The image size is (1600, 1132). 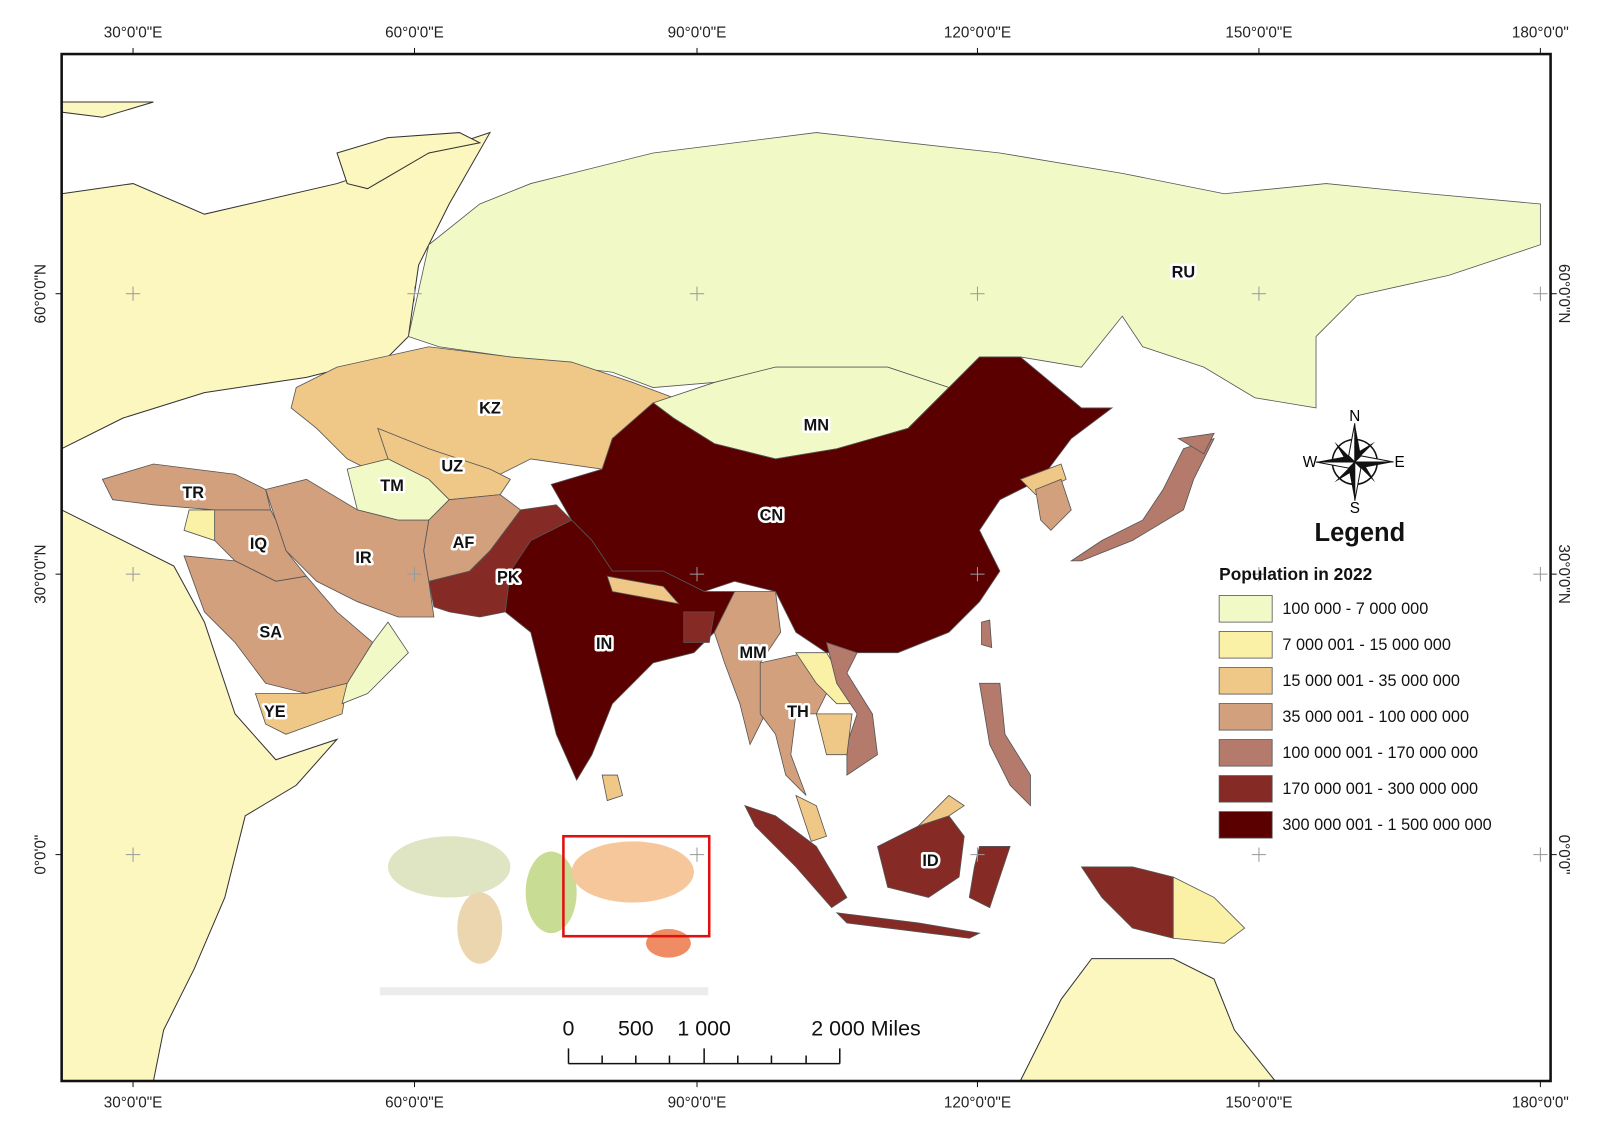 What do you see at coordinates (1375, 717) in the screenshot?
I see `legend-label: 35 000 001 - 100 000 000` at bounding box center [1375, 717].